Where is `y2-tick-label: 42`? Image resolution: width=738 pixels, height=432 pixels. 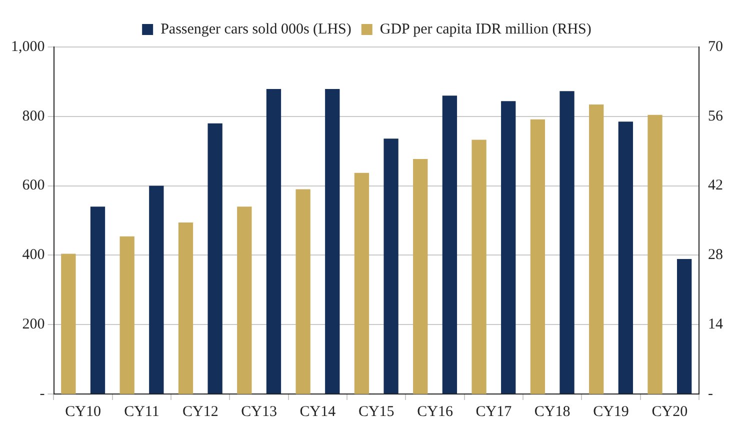 y2-tick-label: 42 is located at coordinates (715, 186).